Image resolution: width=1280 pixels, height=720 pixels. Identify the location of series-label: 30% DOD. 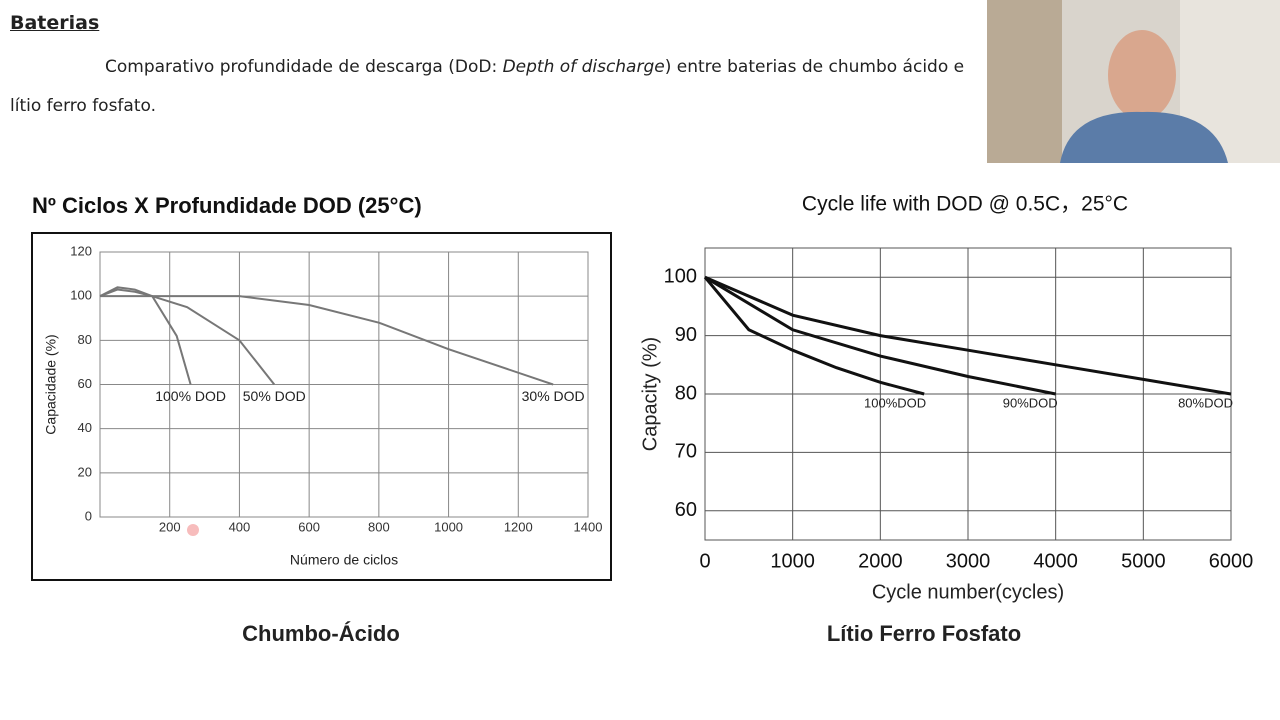
(553, 396).